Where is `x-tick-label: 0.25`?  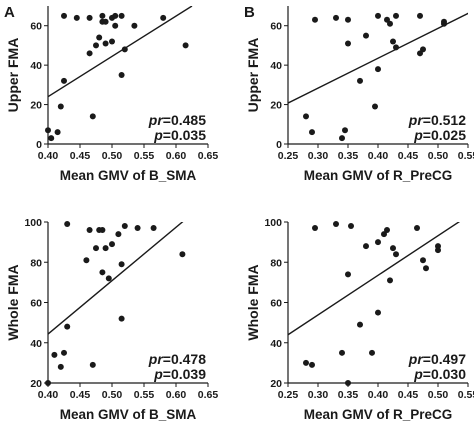 x-tick-label: 0.25 is located at coordinates (288, 395).